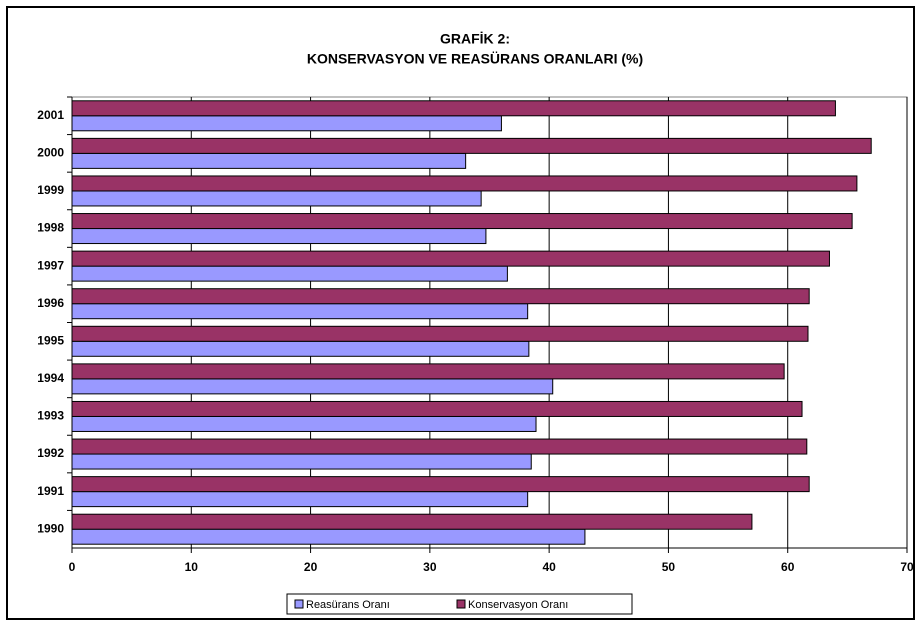  I want to click on y-tick-label: 1997, so click(50, 265).